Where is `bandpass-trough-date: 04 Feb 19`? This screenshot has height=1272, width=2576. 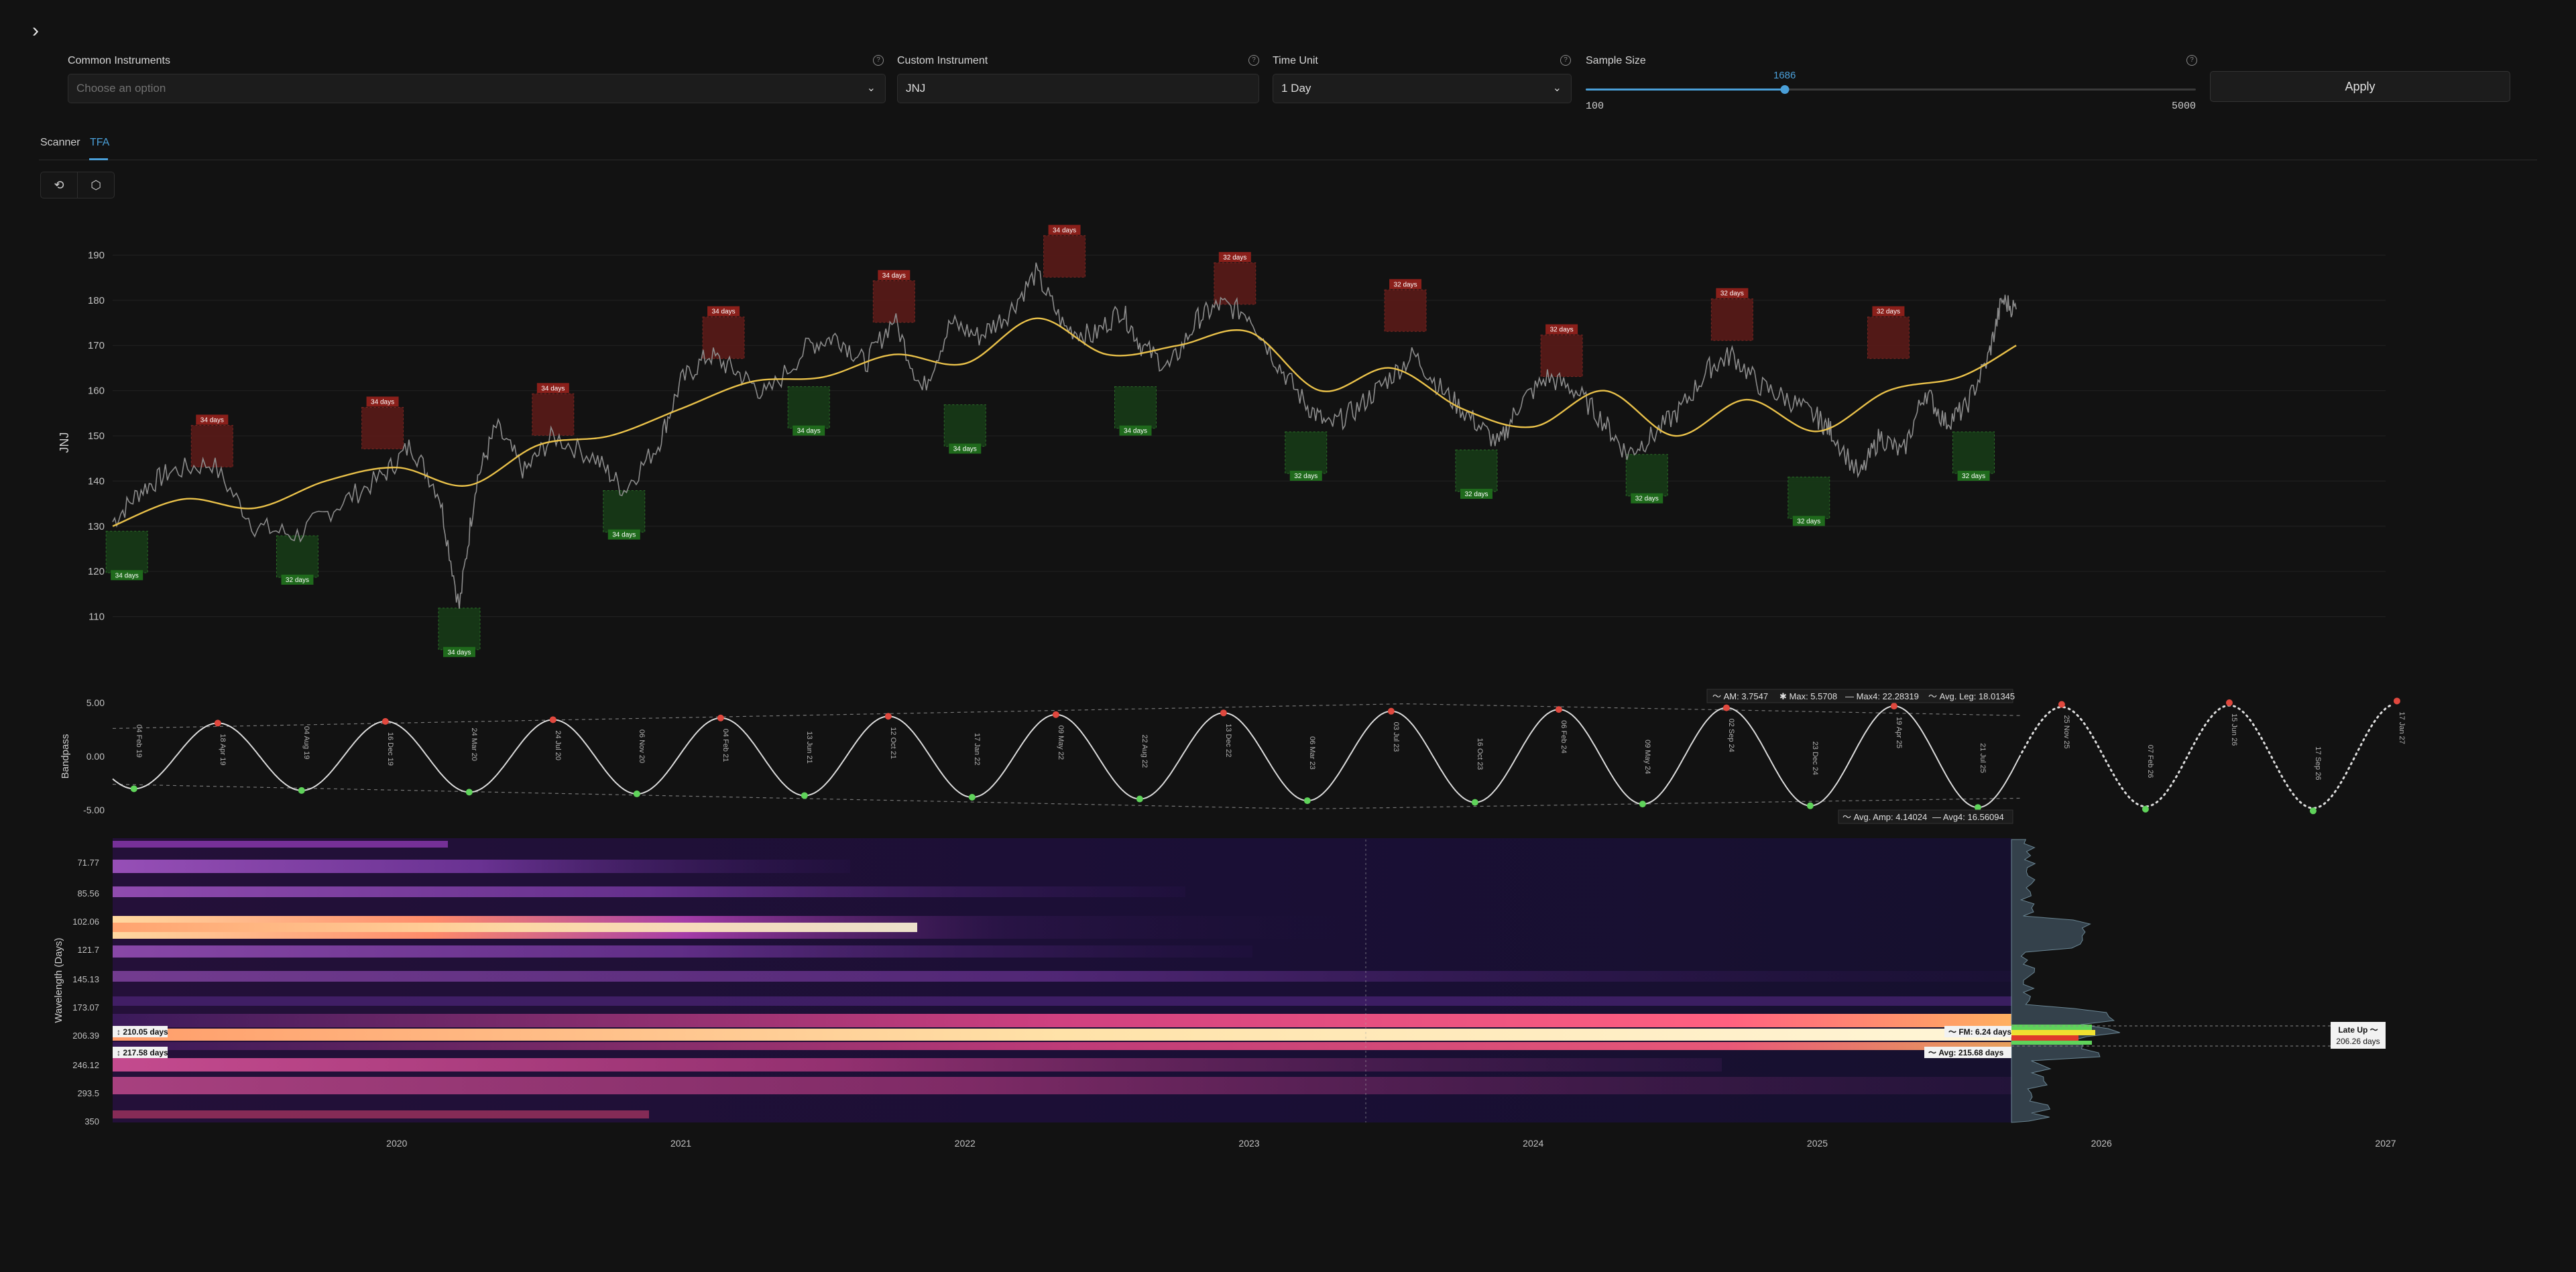 bandpass-trough-date: 04 Feb 19 is located at coordinates (139, 741).